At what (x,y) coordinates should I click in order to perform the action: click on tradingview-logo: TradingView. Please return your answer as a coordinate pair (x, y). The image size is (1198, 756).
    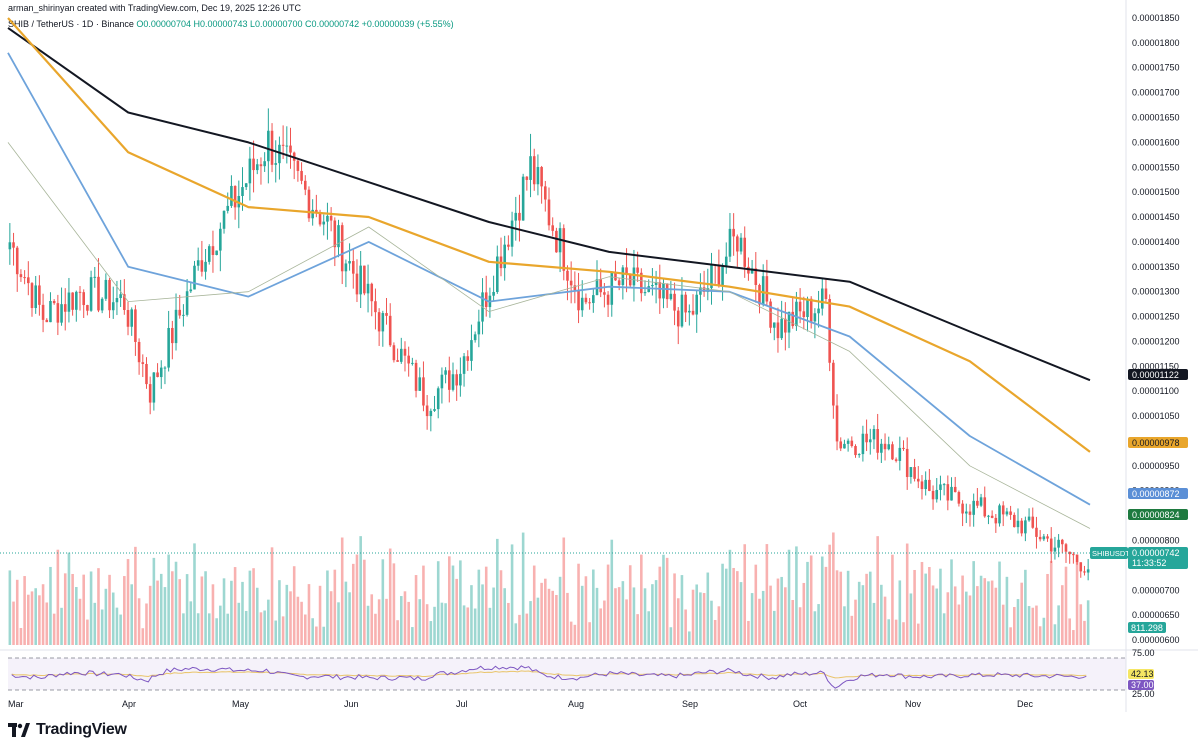
    Looking at the image, I should click on (67, 730).